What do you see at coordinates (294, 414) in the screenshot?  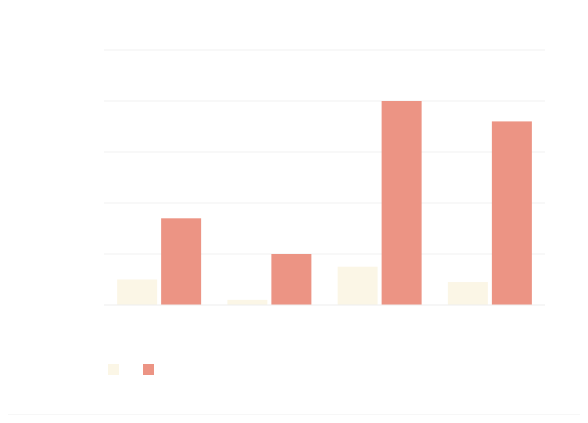 I see `footer-divider` at bounding box center [294, 414].